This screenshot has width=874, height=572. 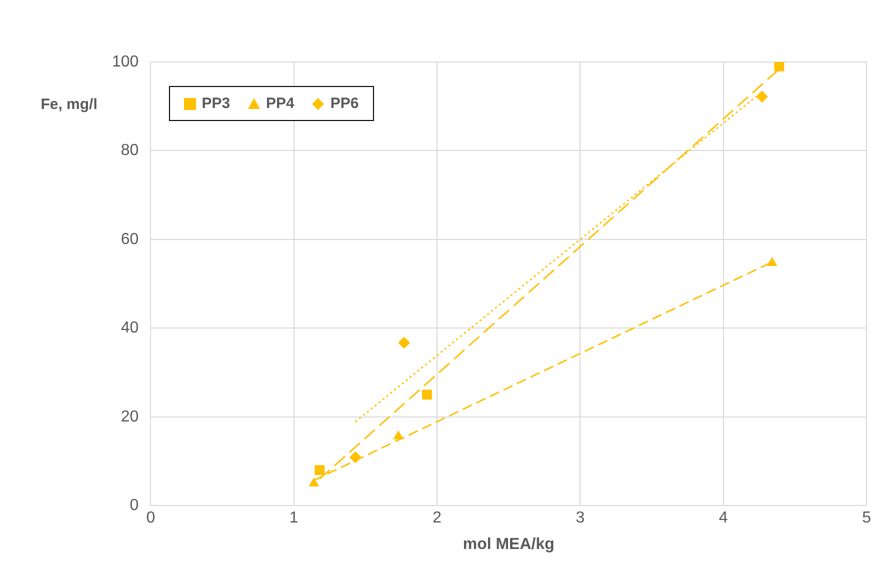 I want to click on x-tick-label: 0, so click(x=151, y=518).